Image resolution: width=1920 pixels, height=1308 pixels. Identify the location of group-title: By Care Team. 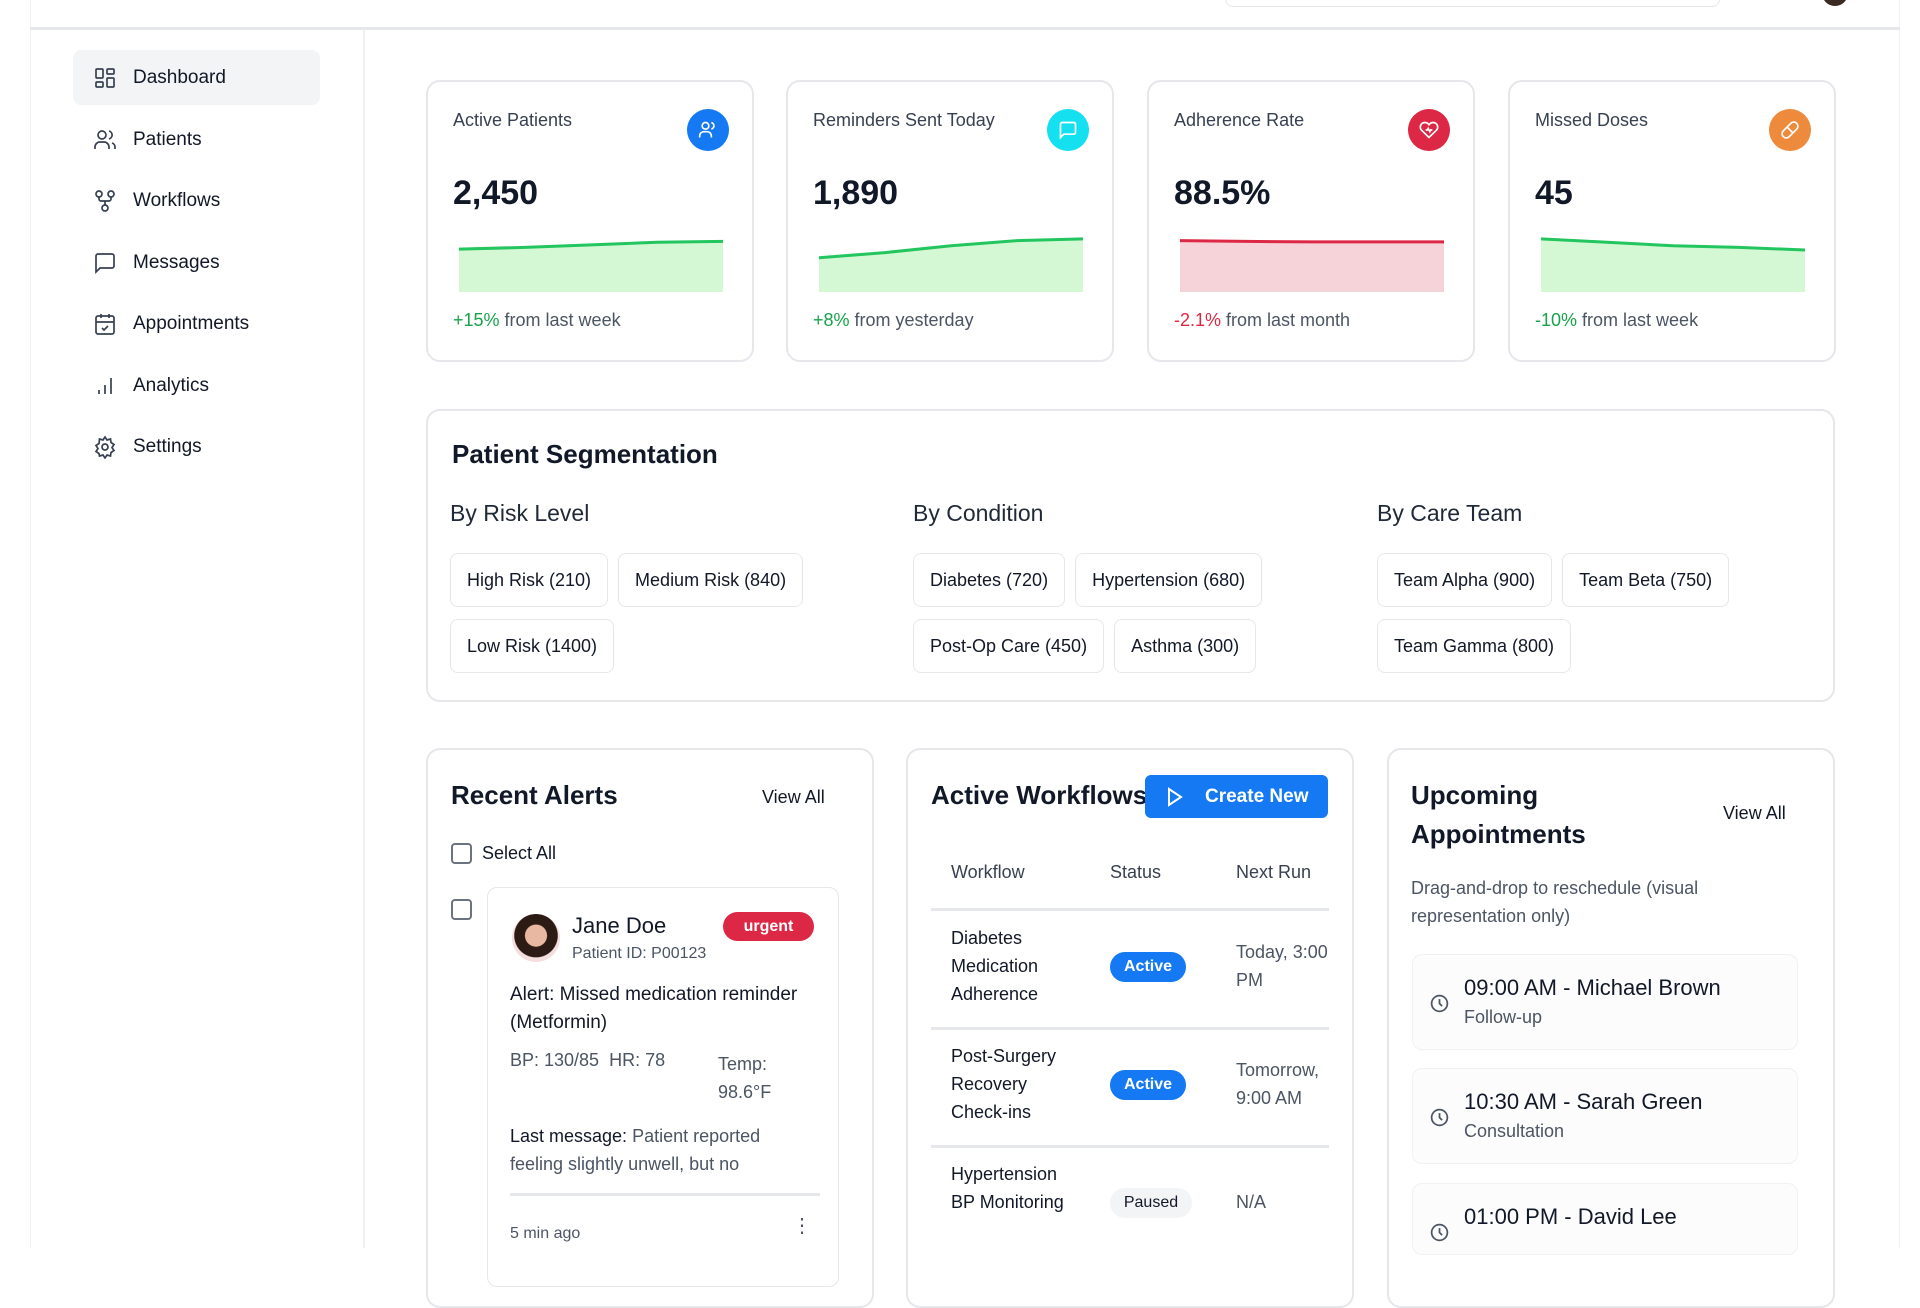
(1450, 513).